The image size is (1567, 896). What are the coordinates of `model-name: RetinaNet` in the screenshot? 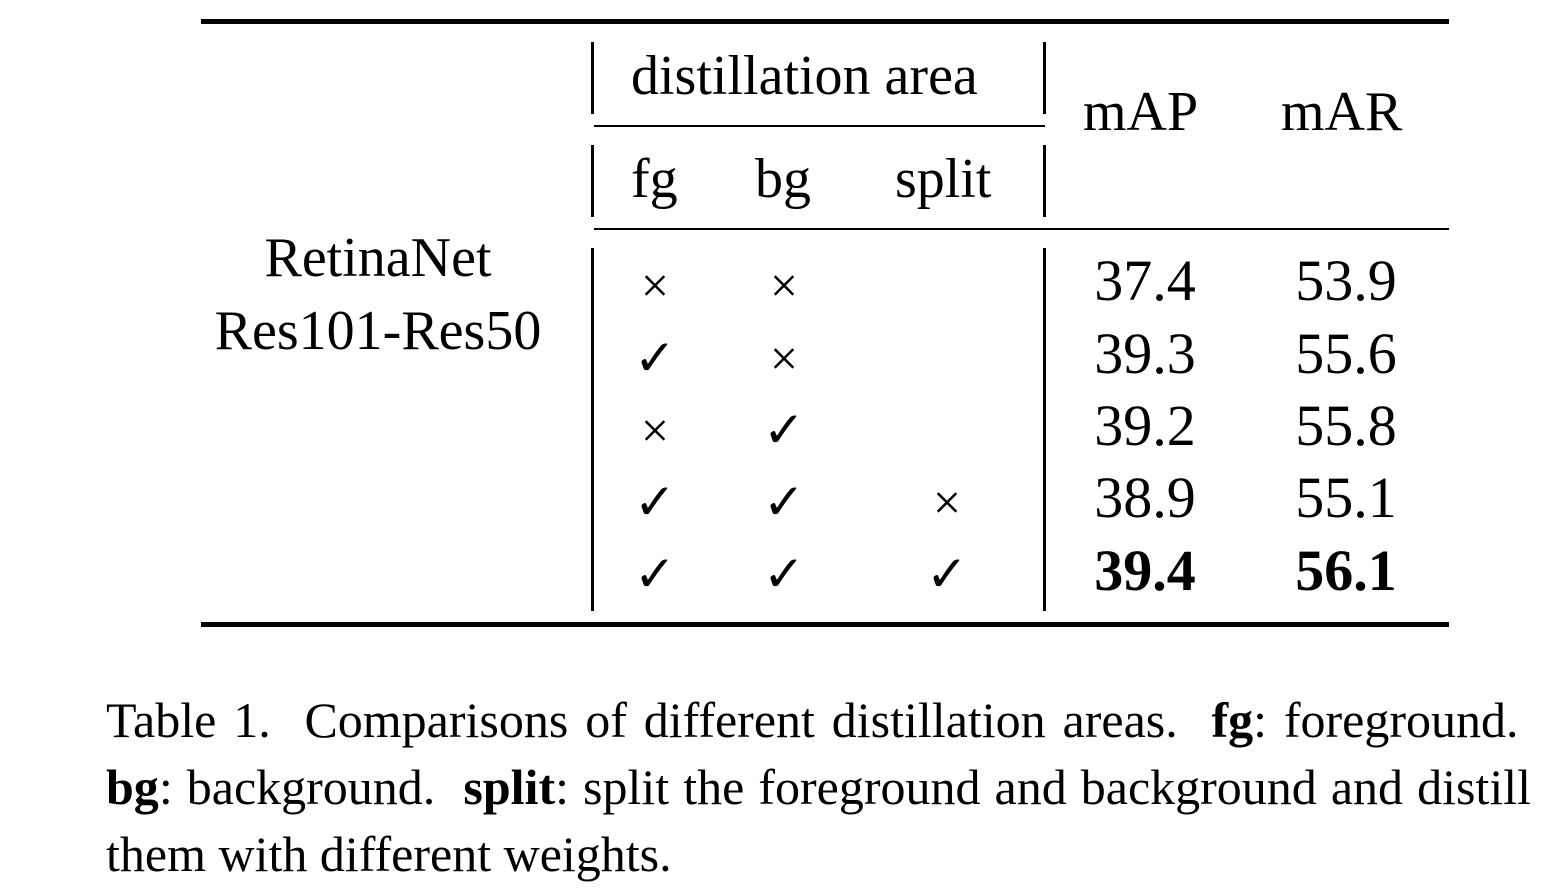 It's located at (378, 258).